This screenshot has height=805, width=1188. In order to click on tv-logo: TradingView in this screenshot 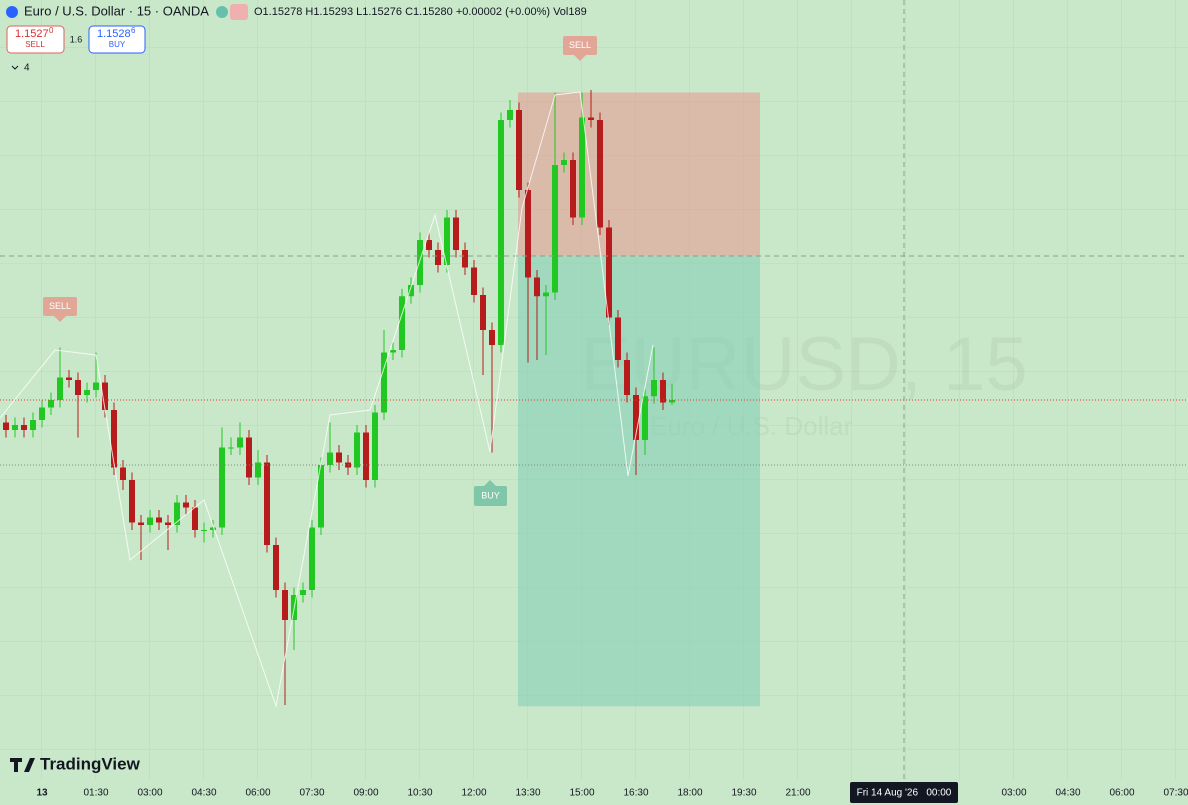, I will do `click(90, 763)`.